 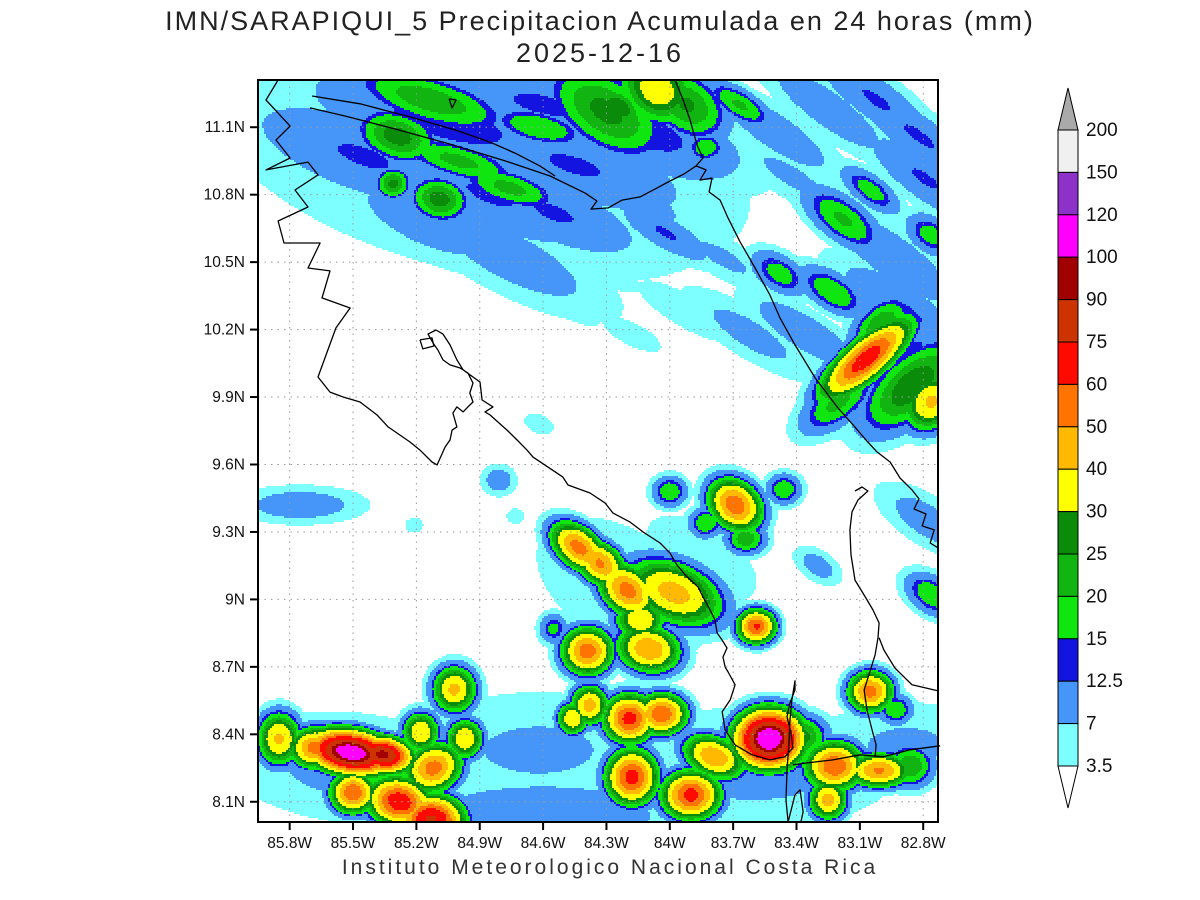 I want to click on y-axis-tick-label: 9.6N, so click(x=228, y=464).